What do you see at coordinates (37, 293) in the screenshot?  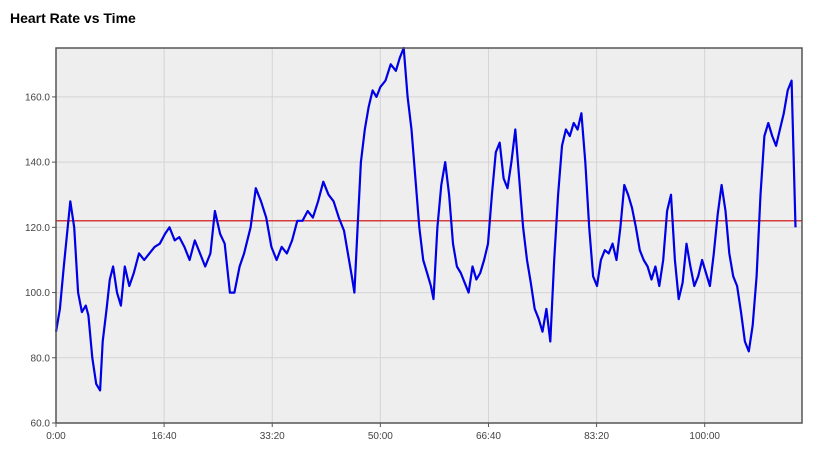 I see `y-tick-label: 100.0` at bounding box center [37, 293].